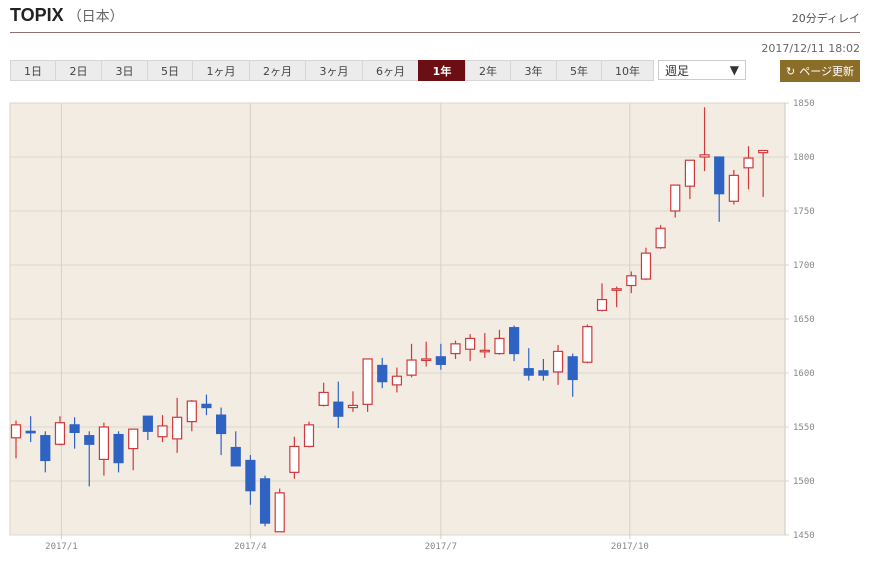 The height and width of the screenshot is (565, 870). What do you see at coordinates (61, 547) in the screenshot?
I see `x-tick-label: 2017/1` at bounding box center [61, 547].